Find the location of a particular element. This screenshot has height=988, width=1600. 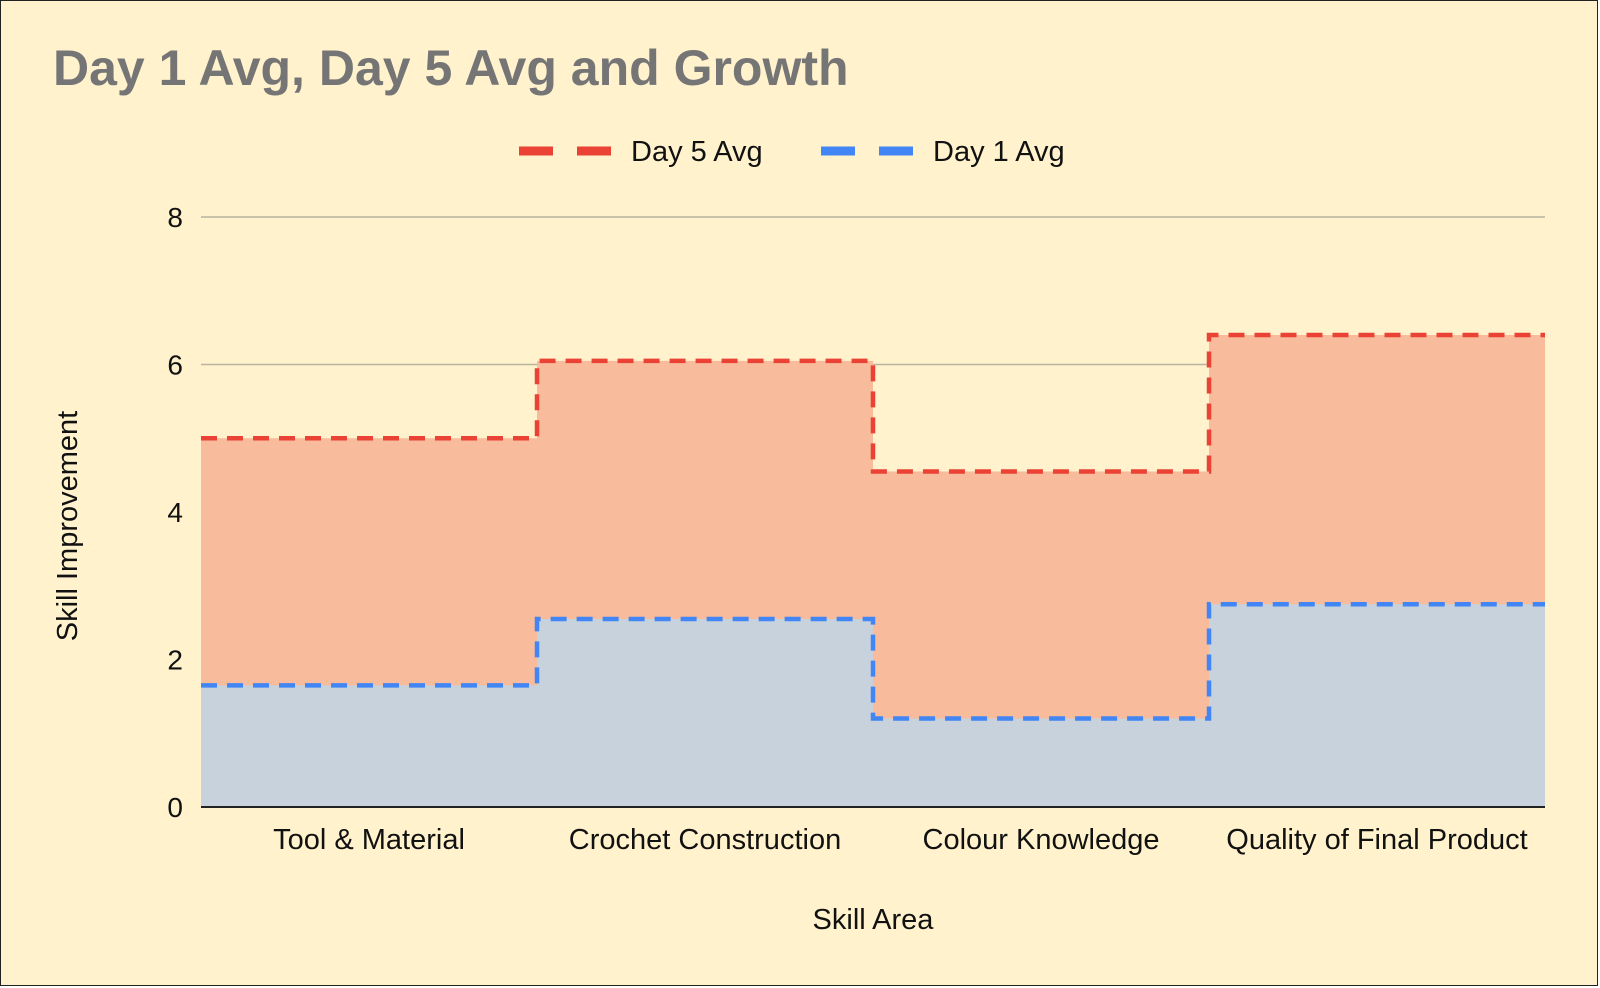

x-tick-label: Colour Knowledge is located at coordinates (1041, 840).